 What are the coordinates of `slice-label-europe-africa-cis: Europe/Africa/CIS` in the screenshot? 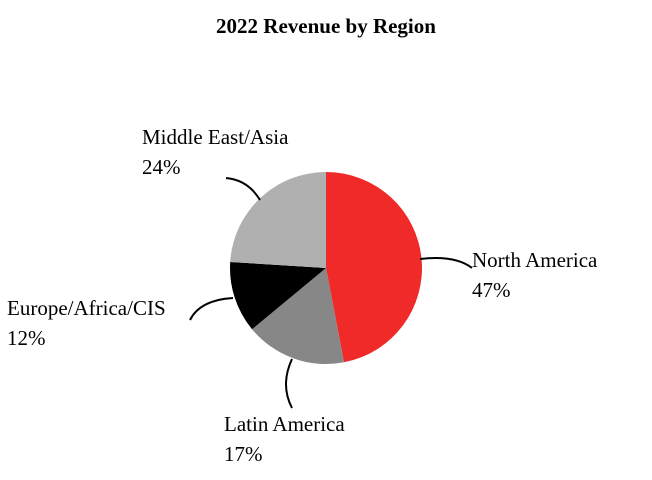 It's located at (86, 308).